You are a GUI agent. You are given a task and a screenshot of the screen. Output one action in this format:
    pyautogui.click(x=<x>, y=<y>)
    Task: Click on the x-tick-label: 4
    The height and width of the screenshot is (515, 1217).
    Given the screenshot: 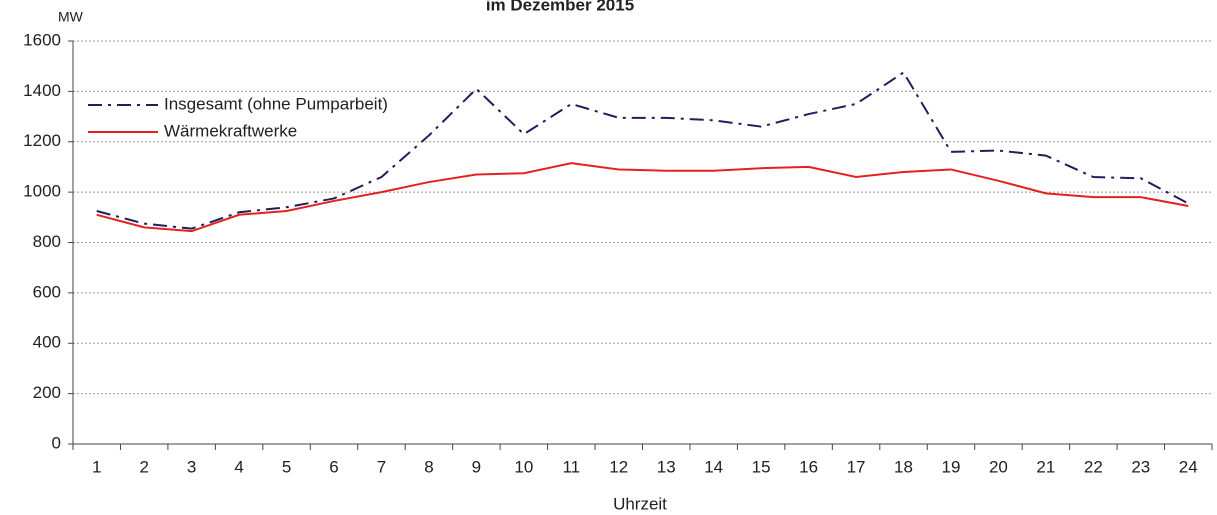 What is the action you would take?
    pyautogui.click(x=238, y=466)
    